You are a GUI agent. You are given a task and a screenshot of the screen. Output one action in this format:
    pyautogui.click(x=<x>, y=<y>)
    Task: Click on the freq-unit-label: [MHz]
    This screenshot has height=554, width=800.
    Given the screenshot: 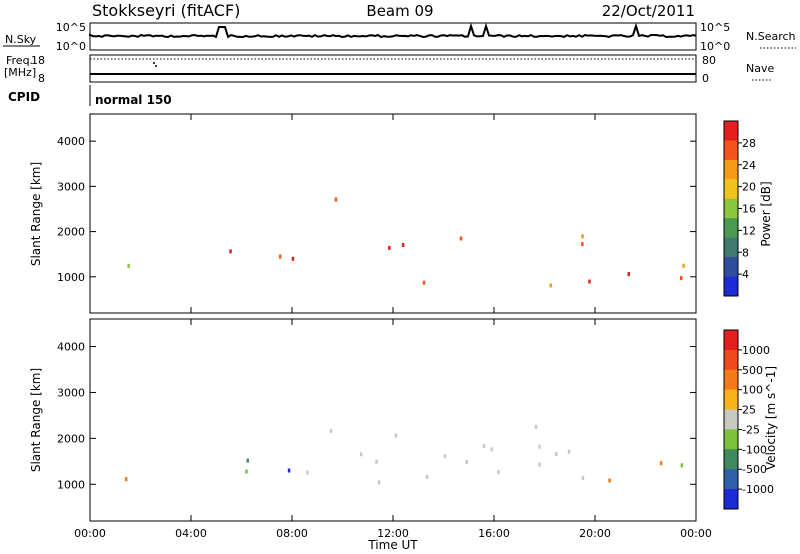 What is the action you would take?
    pyautogui.click(x=20, y=72)
    